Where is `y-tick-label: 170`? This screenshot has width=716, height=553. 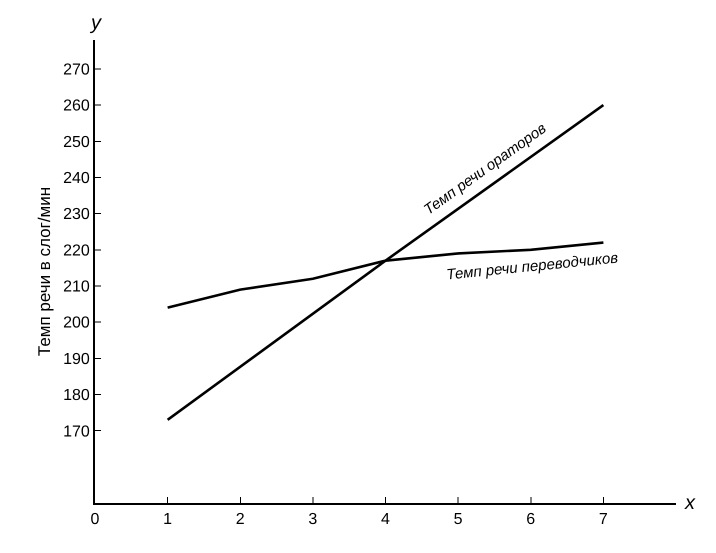
y-tick-label: 170 is located at coordinates (76, 431).